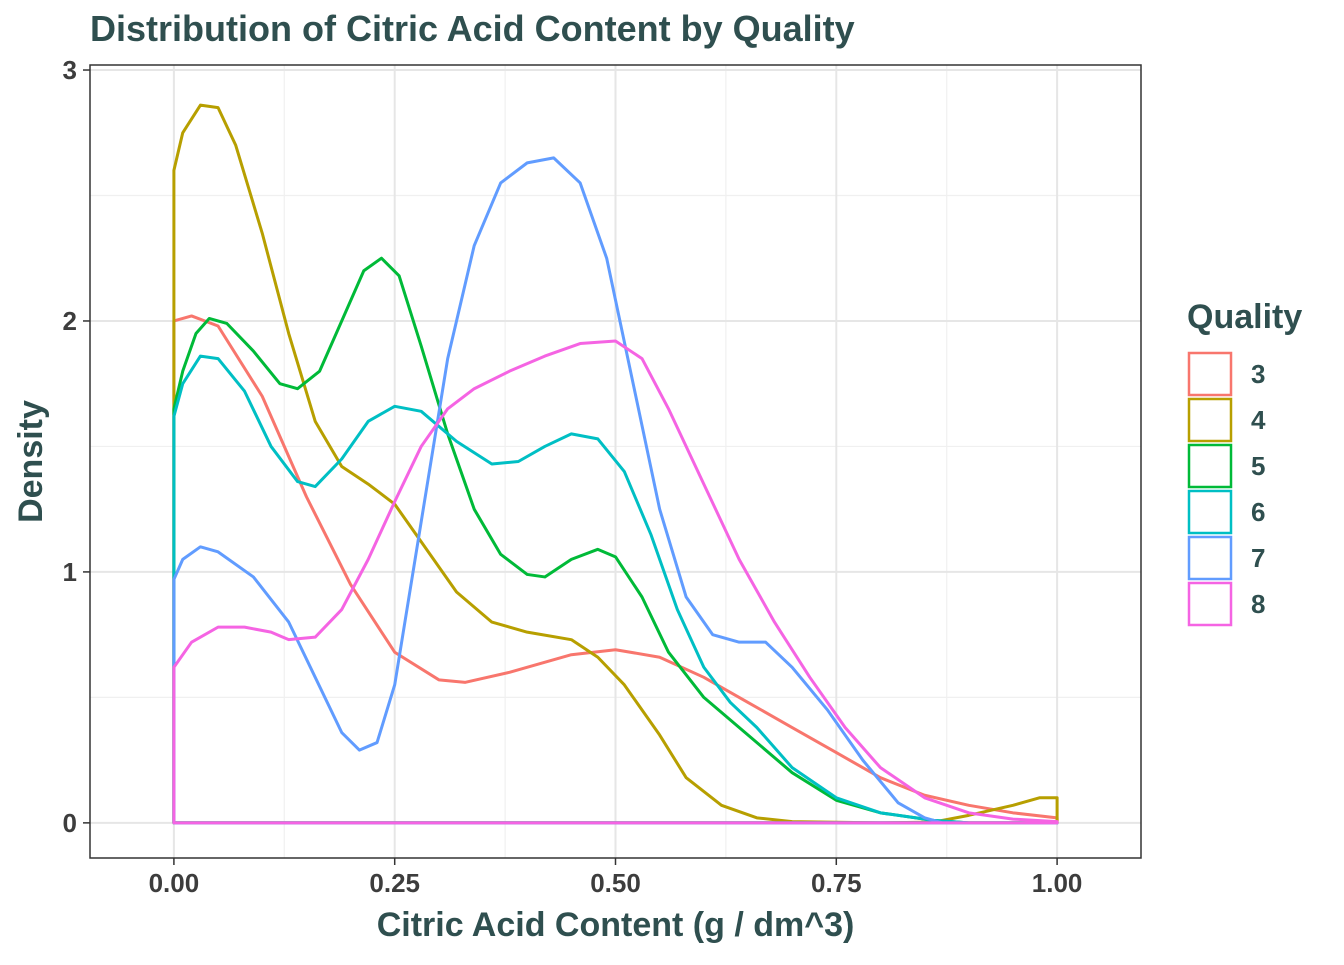 The image size is (1344, 965). I want to click on legend-item-quality-5: 5, so click(1226, 466).